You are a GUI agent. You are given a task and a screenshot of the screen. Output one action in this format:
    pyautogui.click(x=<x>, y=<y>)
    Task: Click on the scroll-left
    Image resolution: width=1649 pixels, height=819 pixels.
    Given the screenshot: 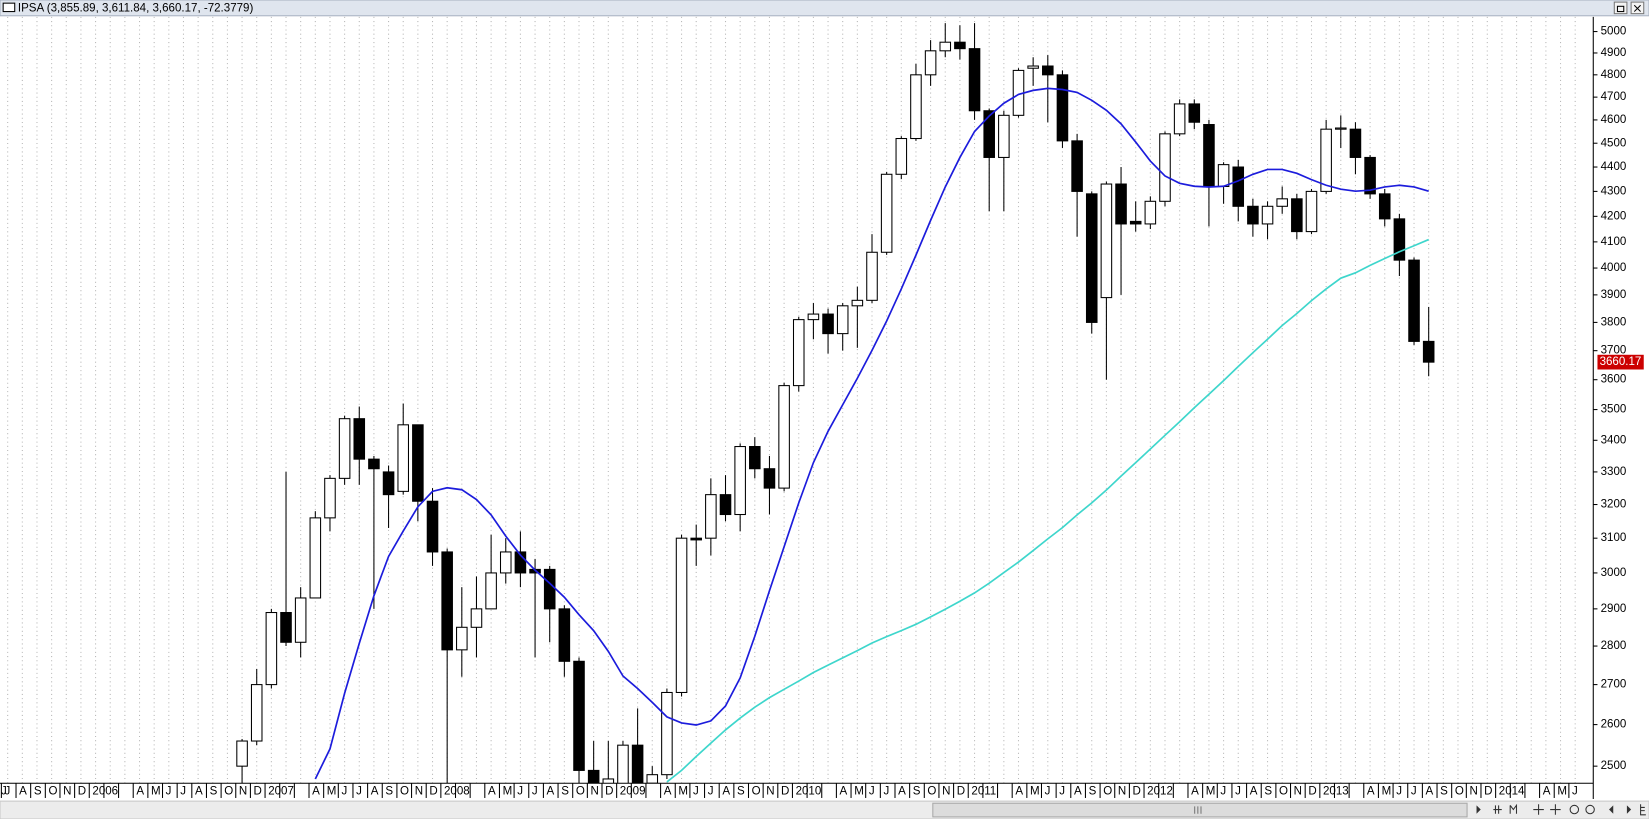 What is the action you would take?
    pyautogui.click(x=1611, y=809)
    